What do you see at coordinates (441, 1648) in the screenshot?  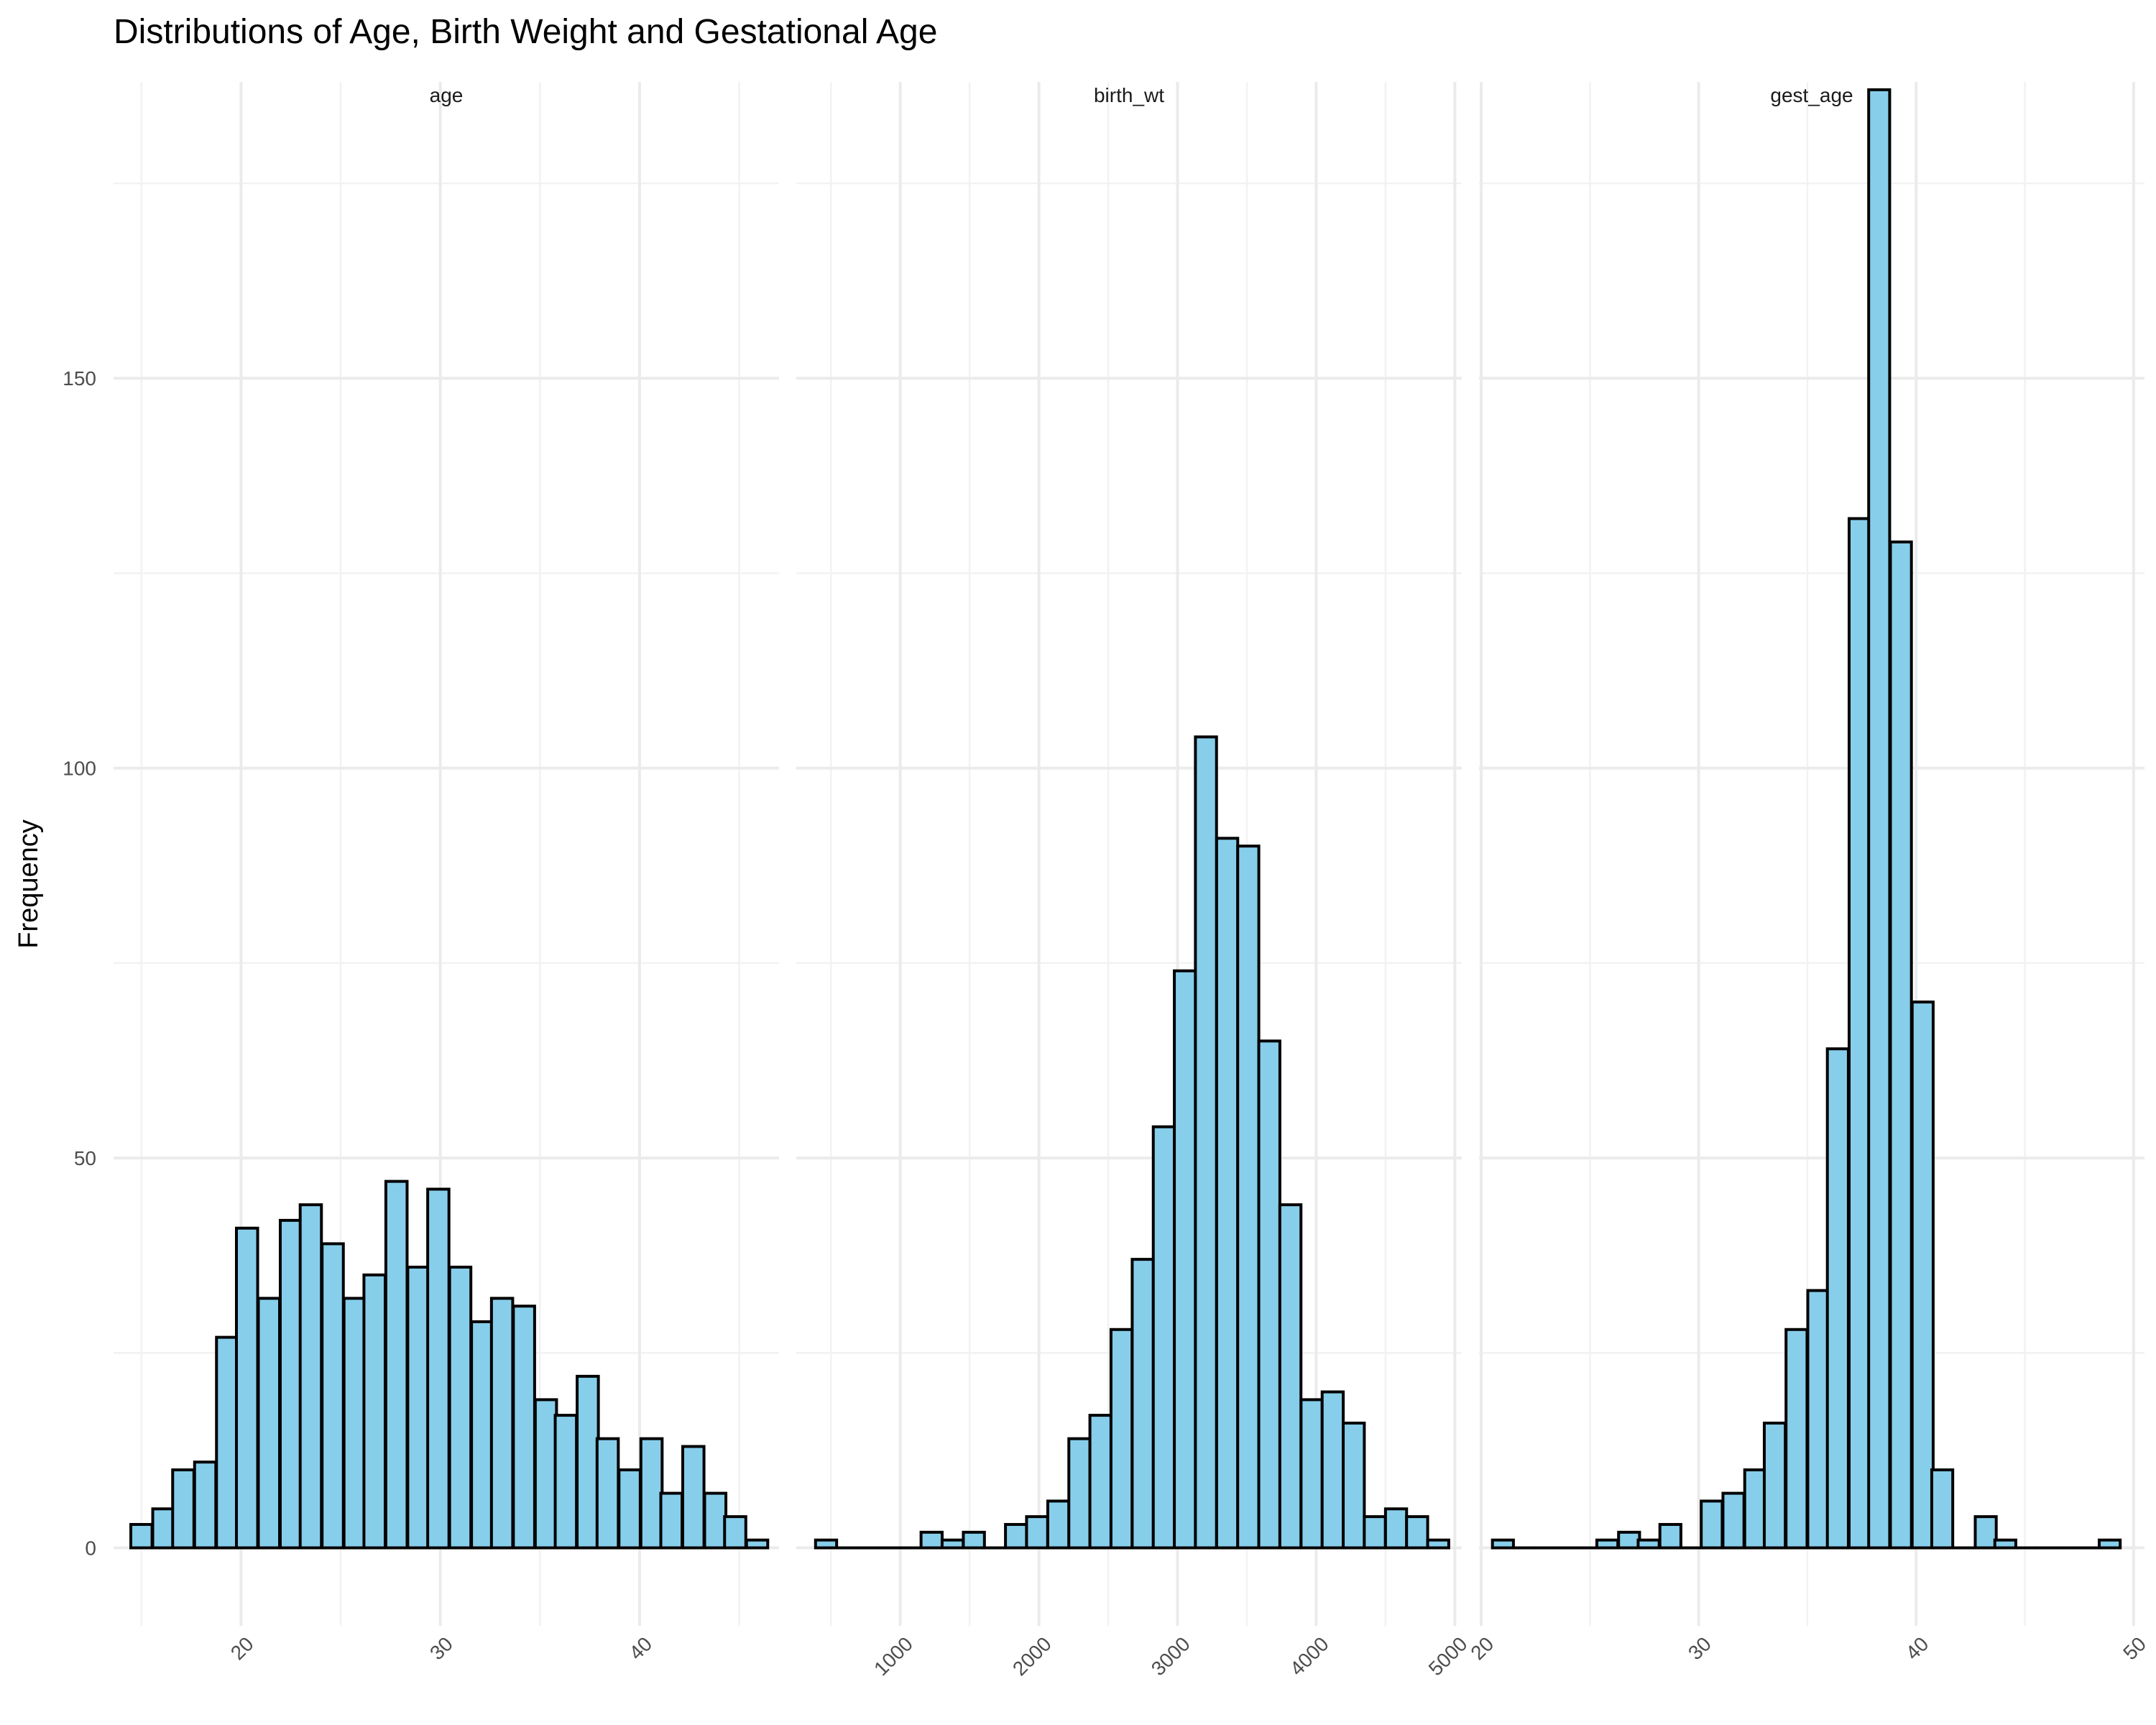 I see `x-tick-label: 30` at bounding box center [441, 1648].